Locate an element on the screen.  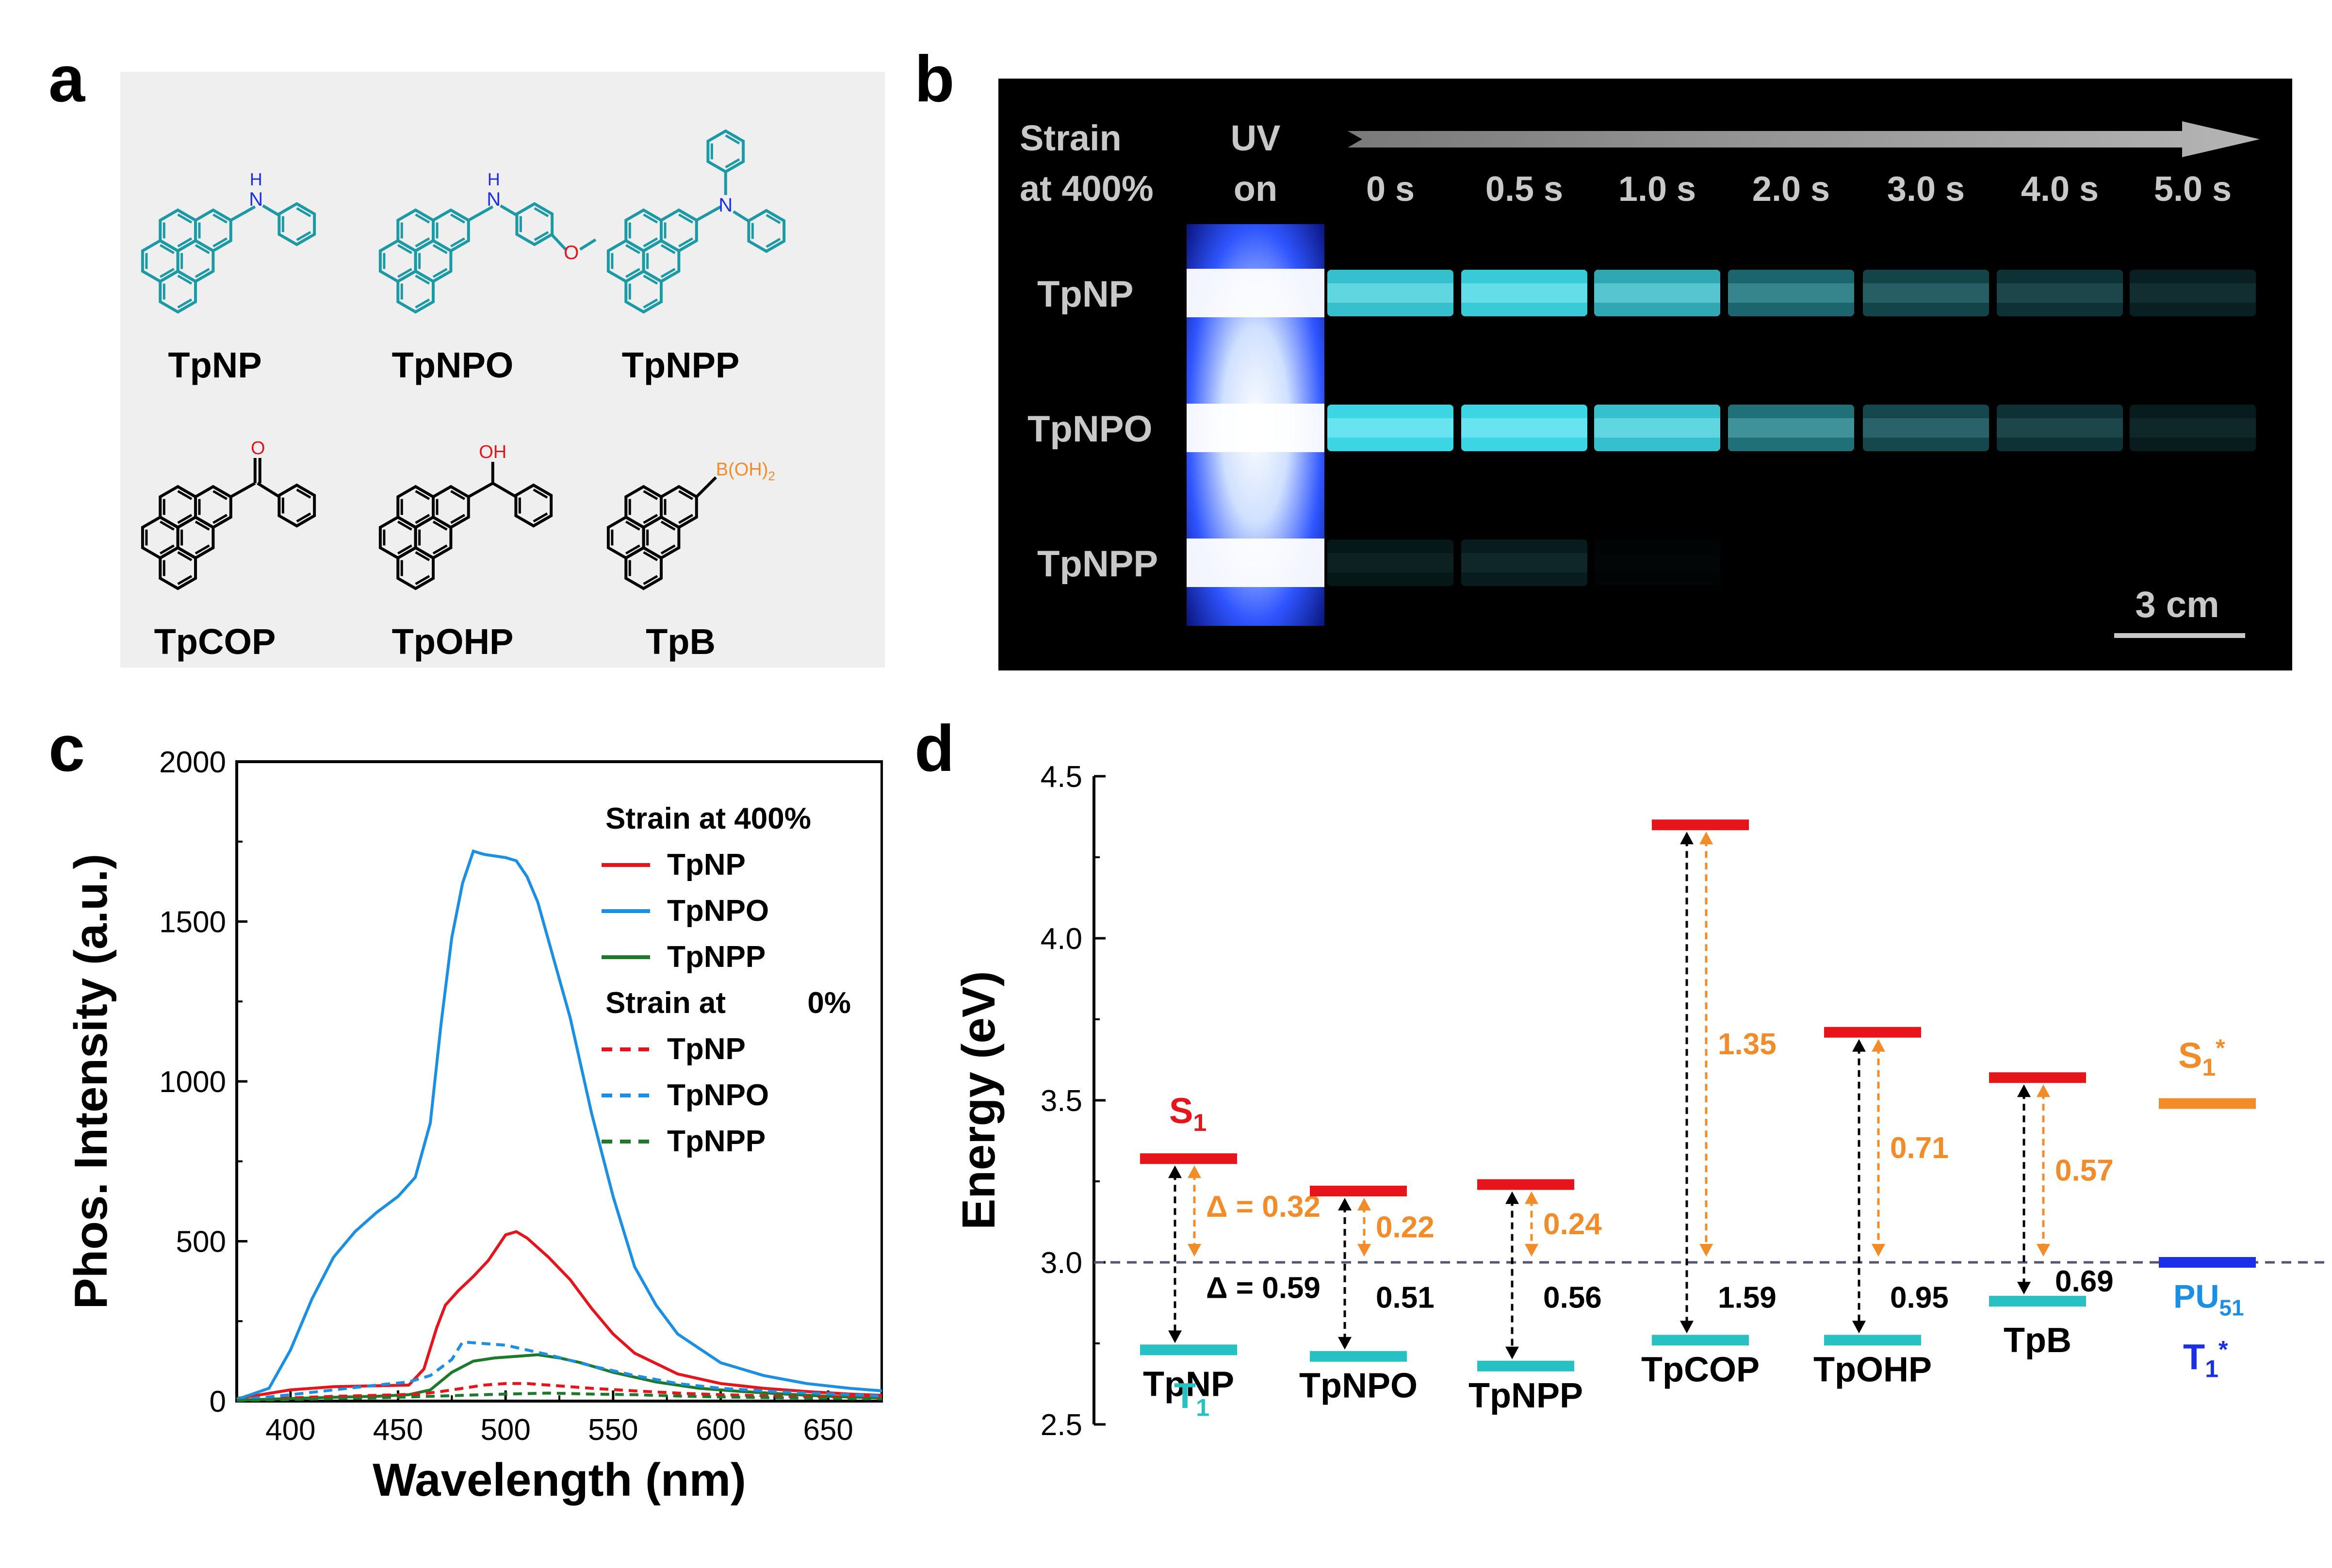
legend-title-1: Strain at 400% is located at coordinates (708, 818).